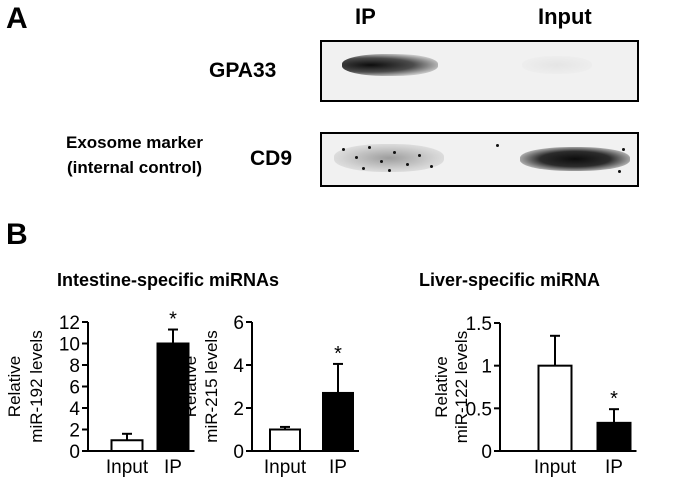 Image resolution: width=685 pixels, height=481 pixels. I want to click on y-axis-title-line: miR-215 levels, so click(211, 386).